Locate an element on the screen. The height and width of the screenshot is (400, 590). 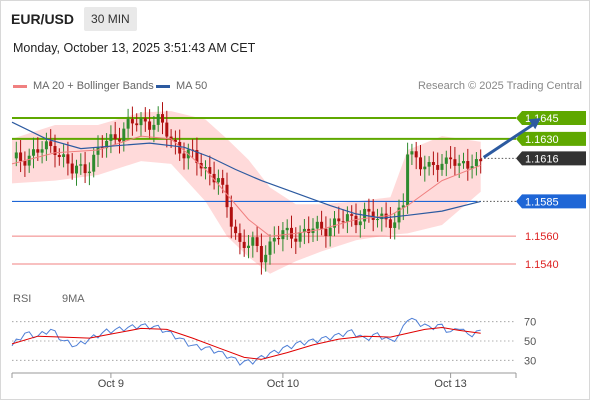
symbol-label: EUR/USD is located at coordinates (43, 19).